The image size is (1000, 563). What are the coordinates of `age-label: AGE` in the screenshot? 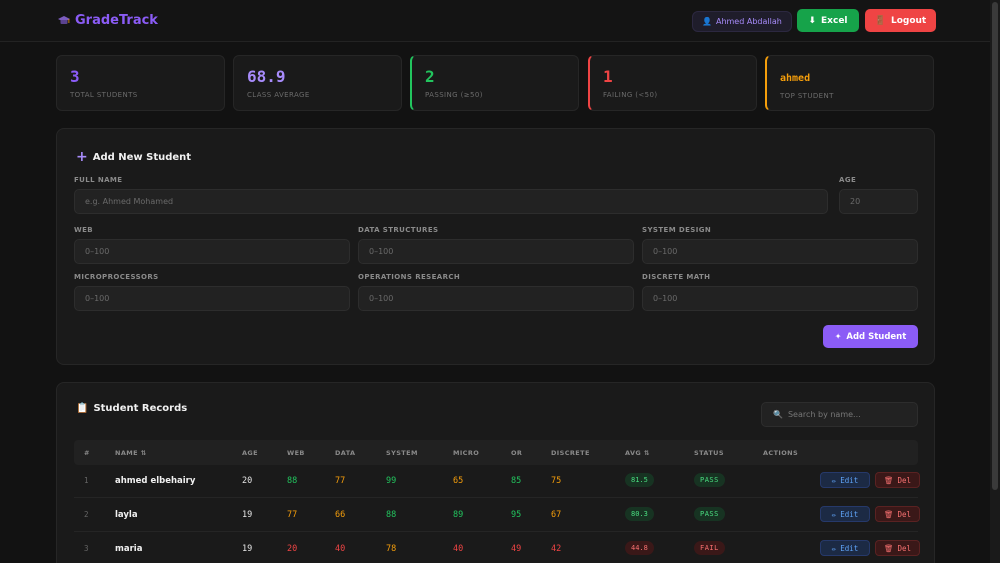 It's located at (848, 180).